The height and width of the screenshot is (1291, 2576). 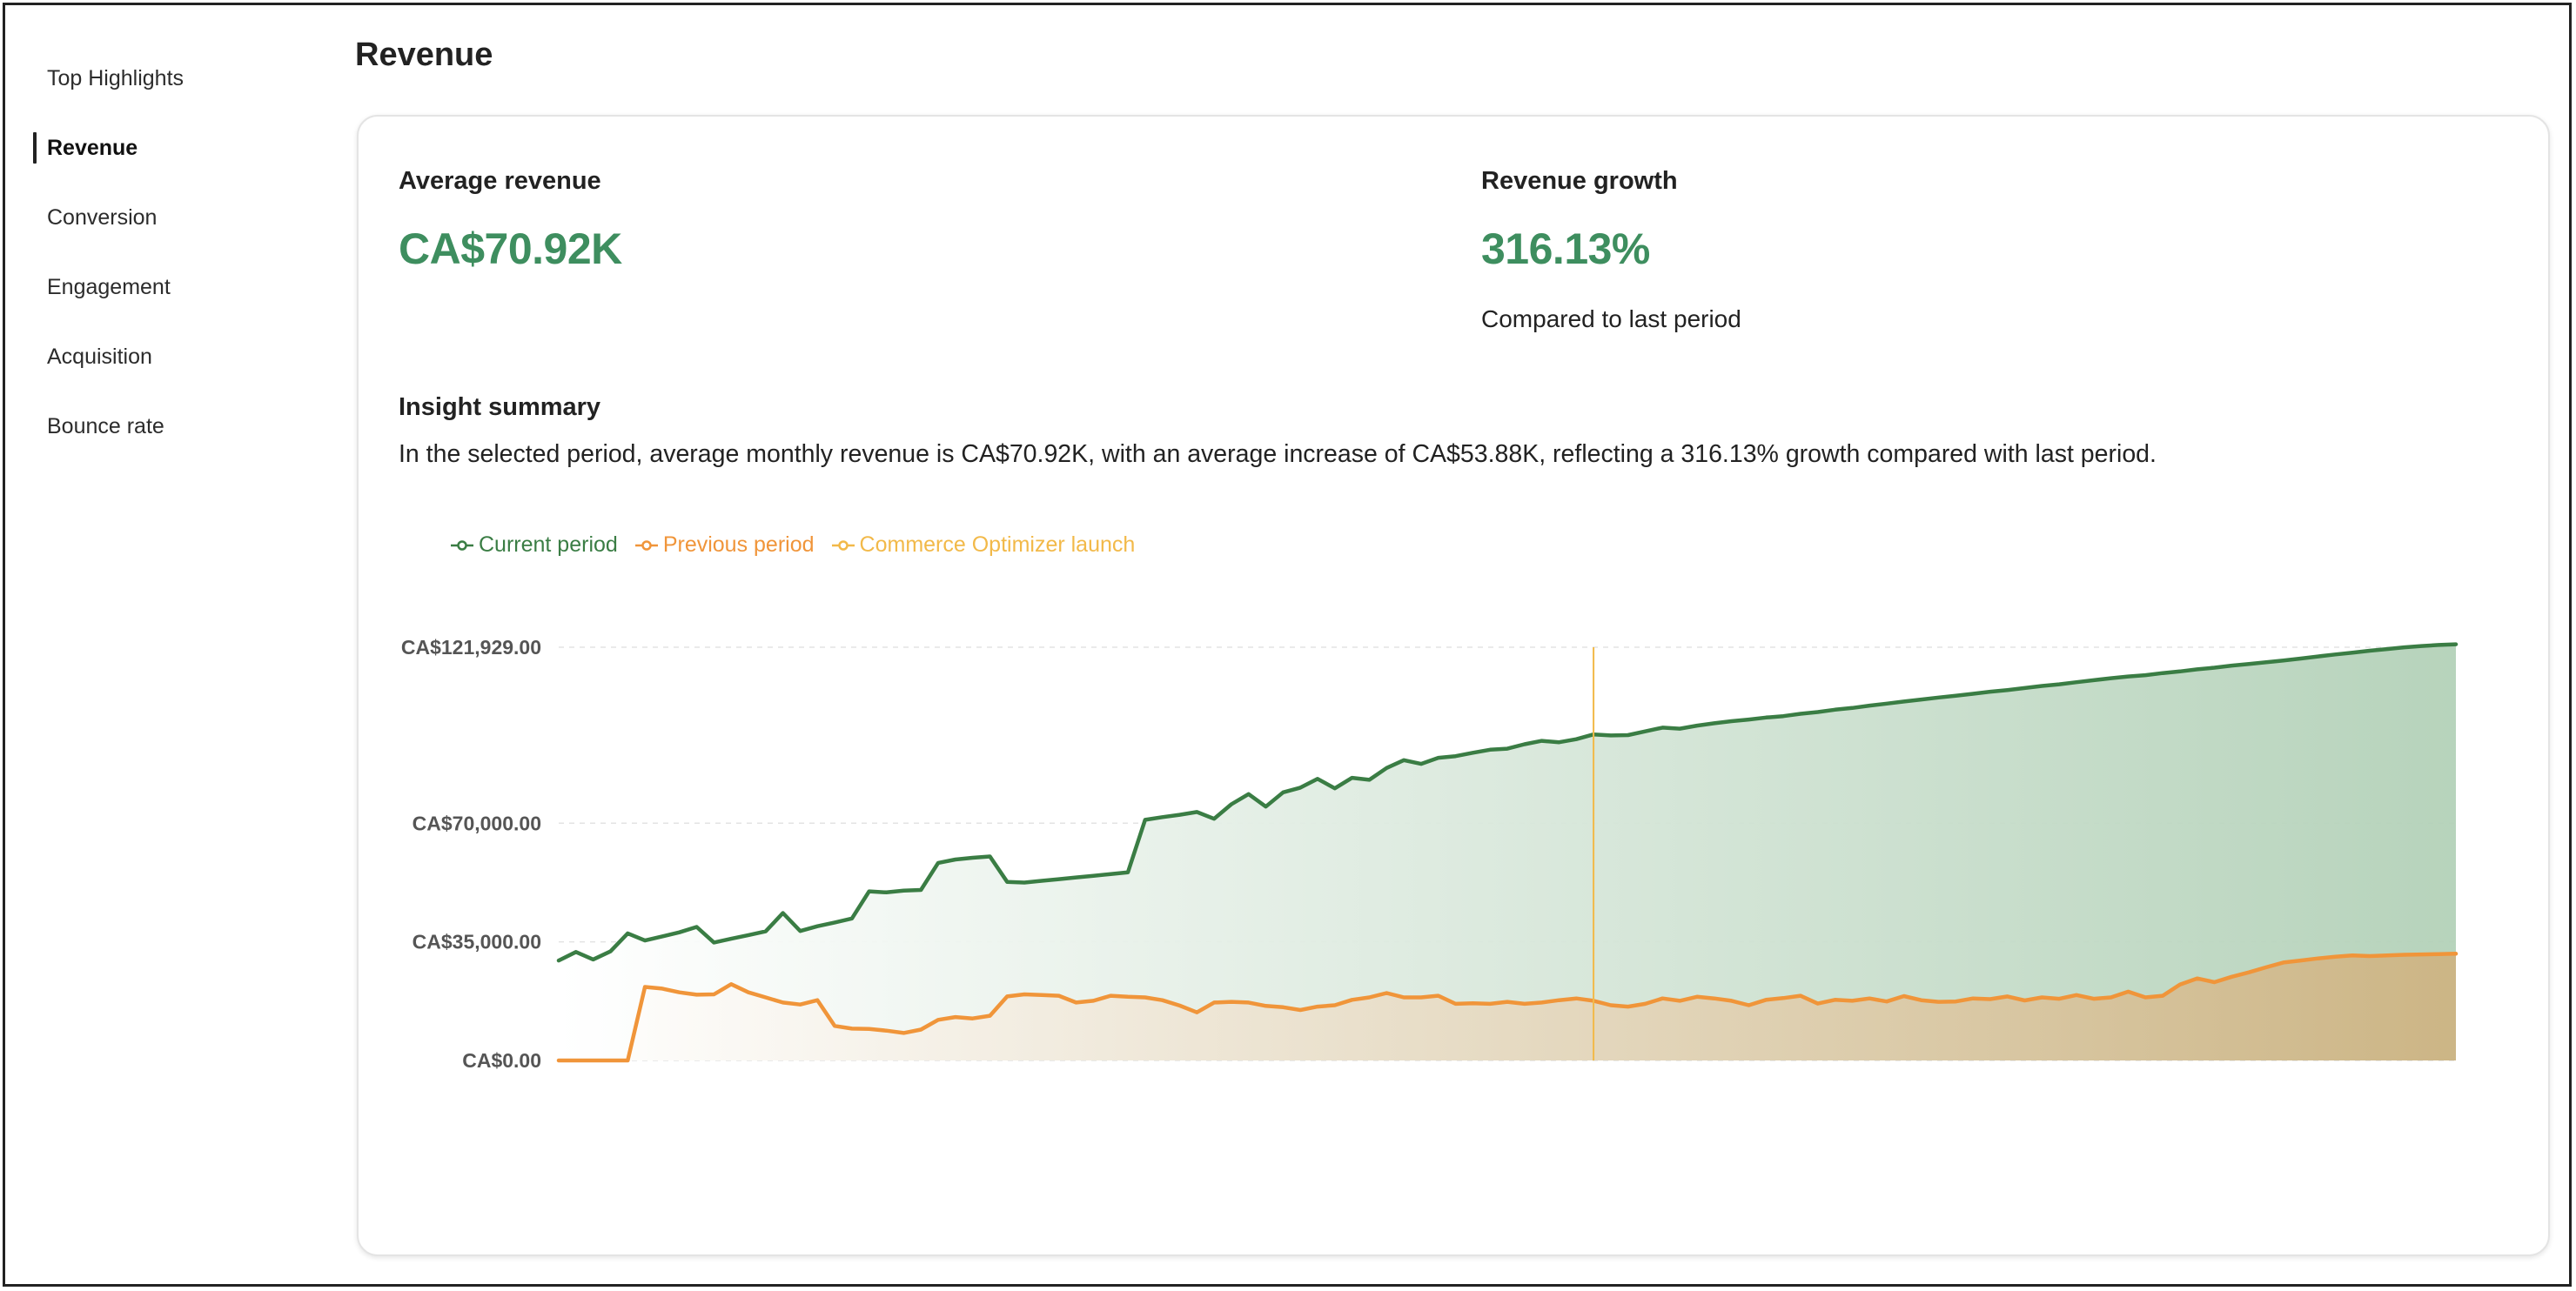 What do you see at coordinates (501, 1060) in the screenshot?
I see `y-tick-label: CA$0.00` at bounding box center [501, 1060].